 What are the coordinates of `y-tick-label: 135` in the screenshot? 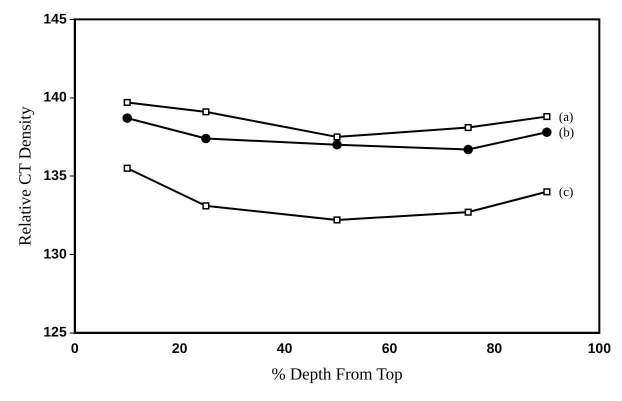 It's located at (55, 174).